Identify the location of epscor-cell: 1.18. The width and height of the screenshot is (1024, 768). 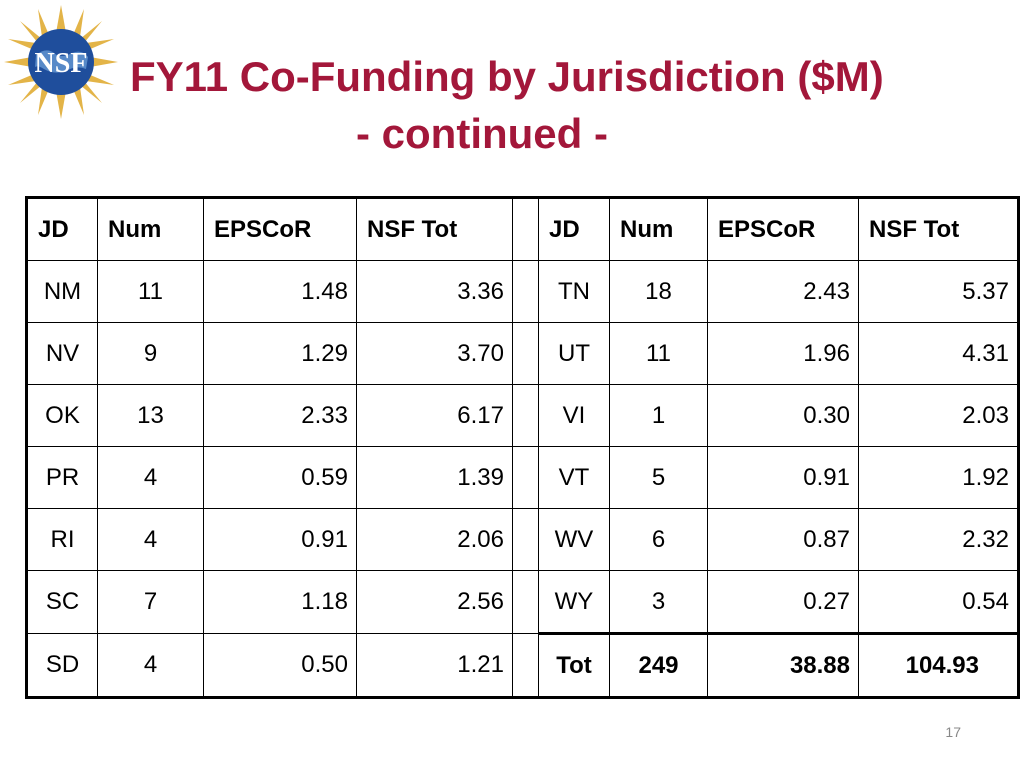
(280, 602).